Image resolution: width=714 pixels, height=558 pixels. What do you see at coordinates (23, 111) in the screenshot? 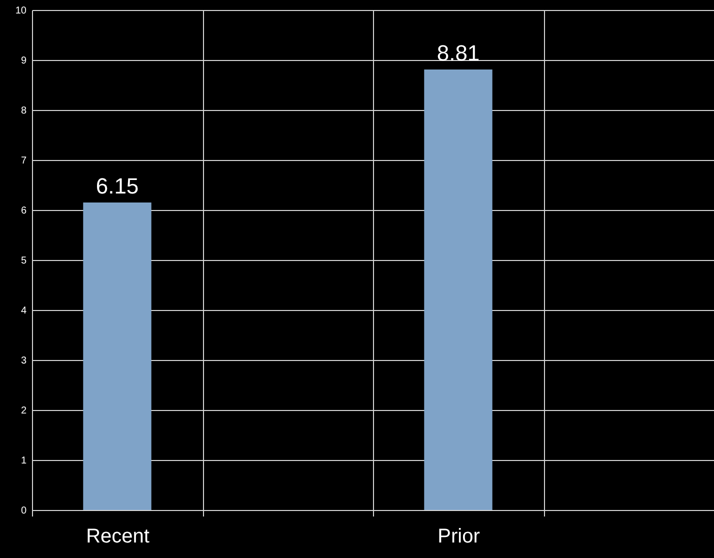
I see `y-tick-label: 8` at bounding box center [23, 111].